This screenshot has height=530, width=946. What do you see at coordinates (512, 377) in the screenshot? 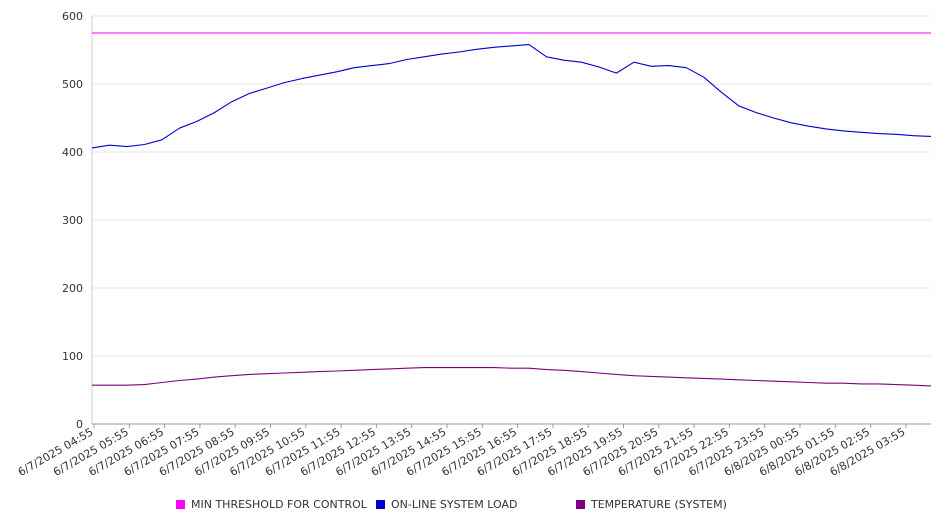
I see `series-line-temperature` at bounding box center [512, 377].